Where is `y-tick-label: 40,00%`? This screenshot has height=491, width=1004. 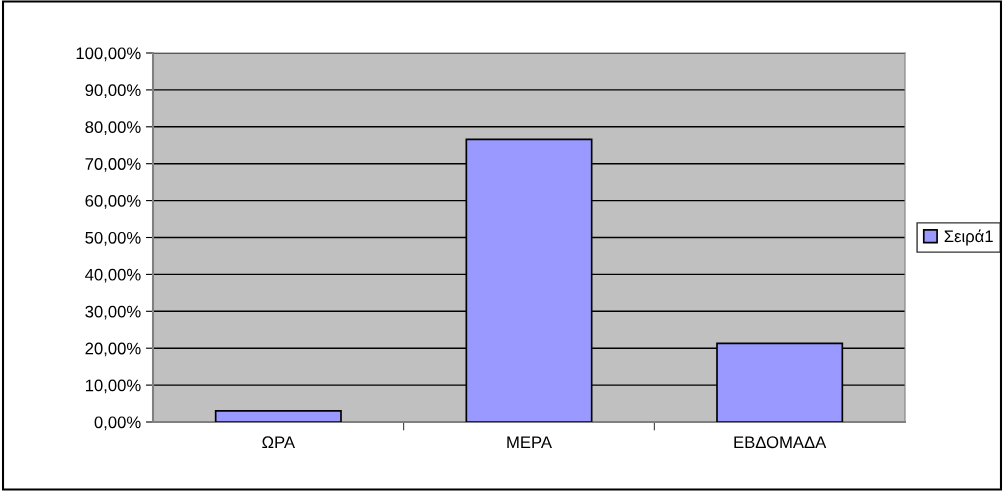 y-tick-label: 40,00% is located at coordinates (113, 275).